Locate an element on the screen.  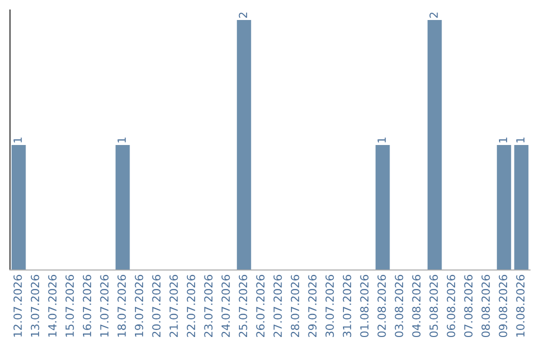
x-tick-label: 13.07.2026 is located at coordinates (35, 305).